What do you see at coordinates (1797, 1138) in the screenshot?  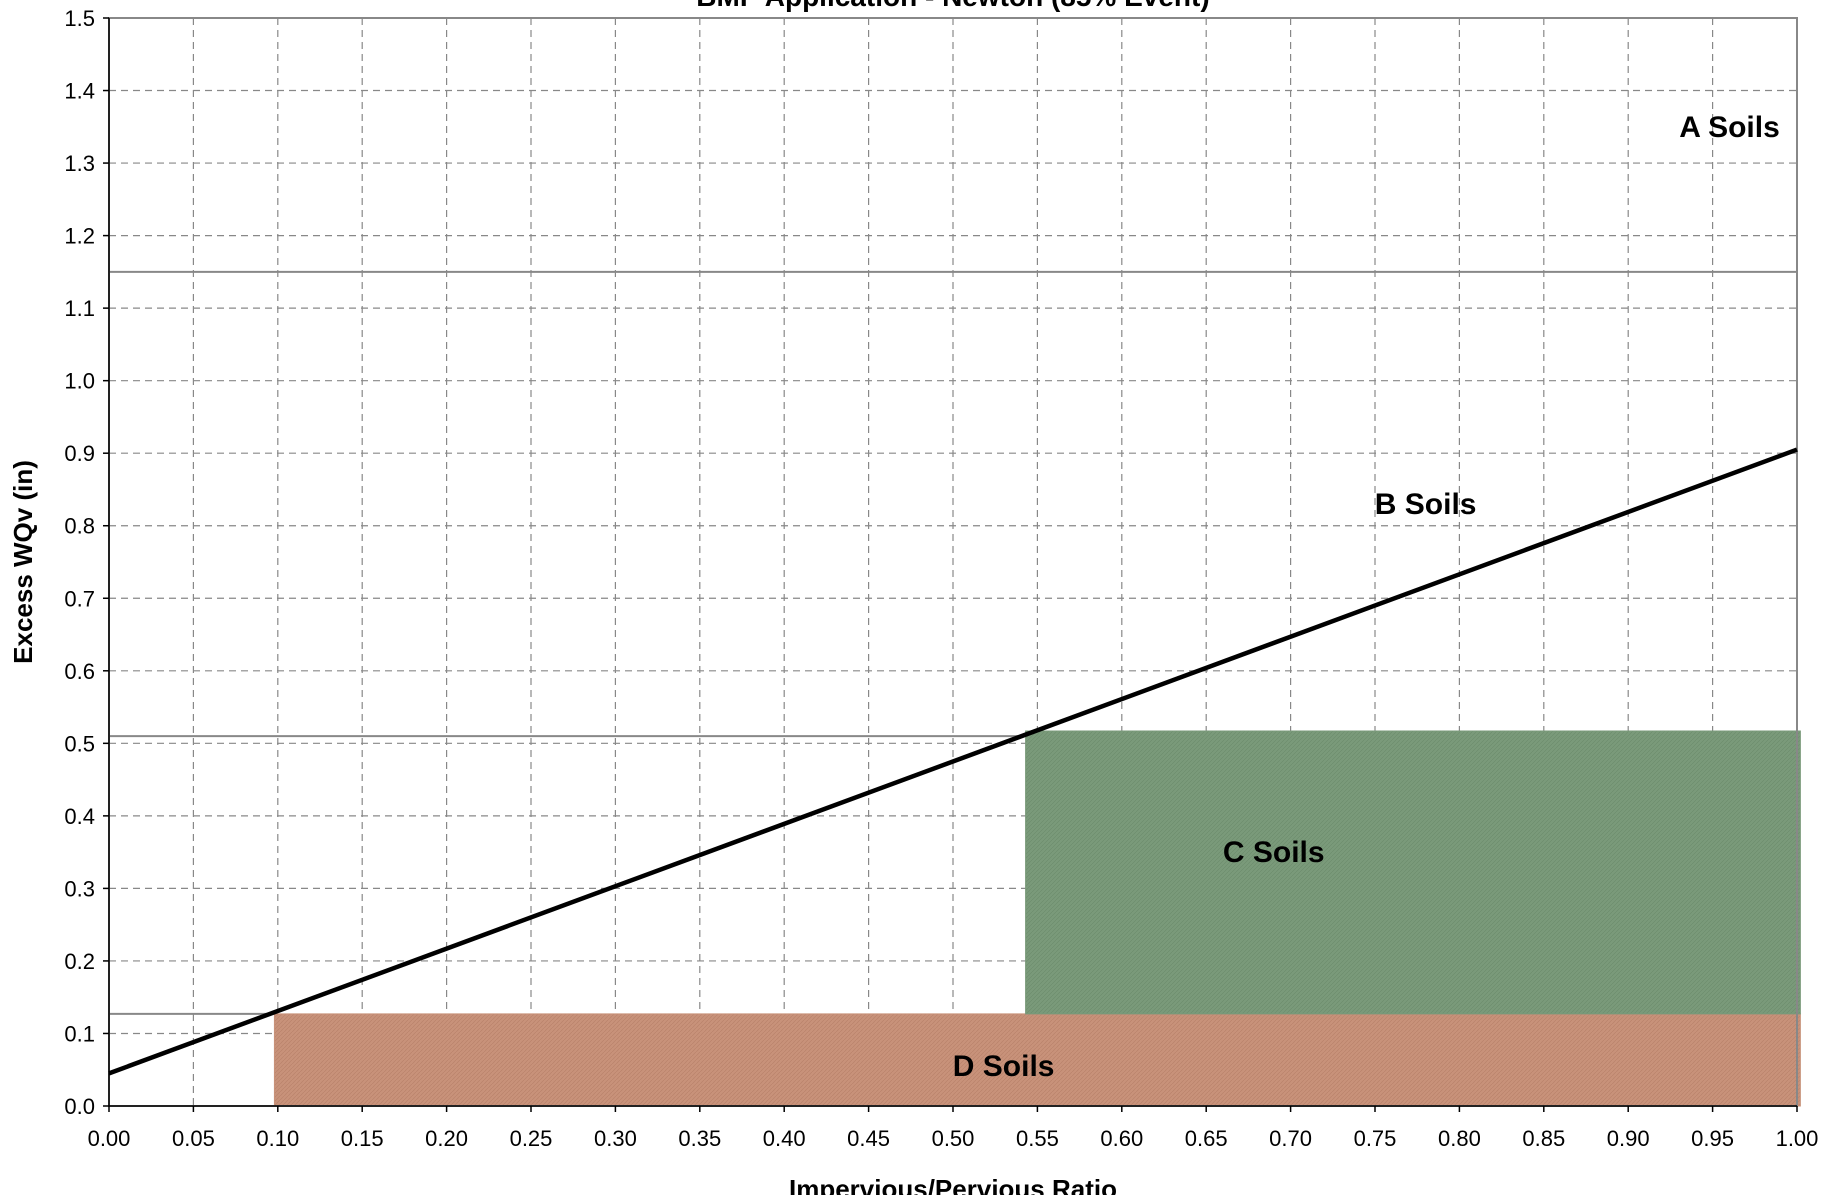 I see `x-tick-label-20: 1.00` at bounding box center [1797, 1138].